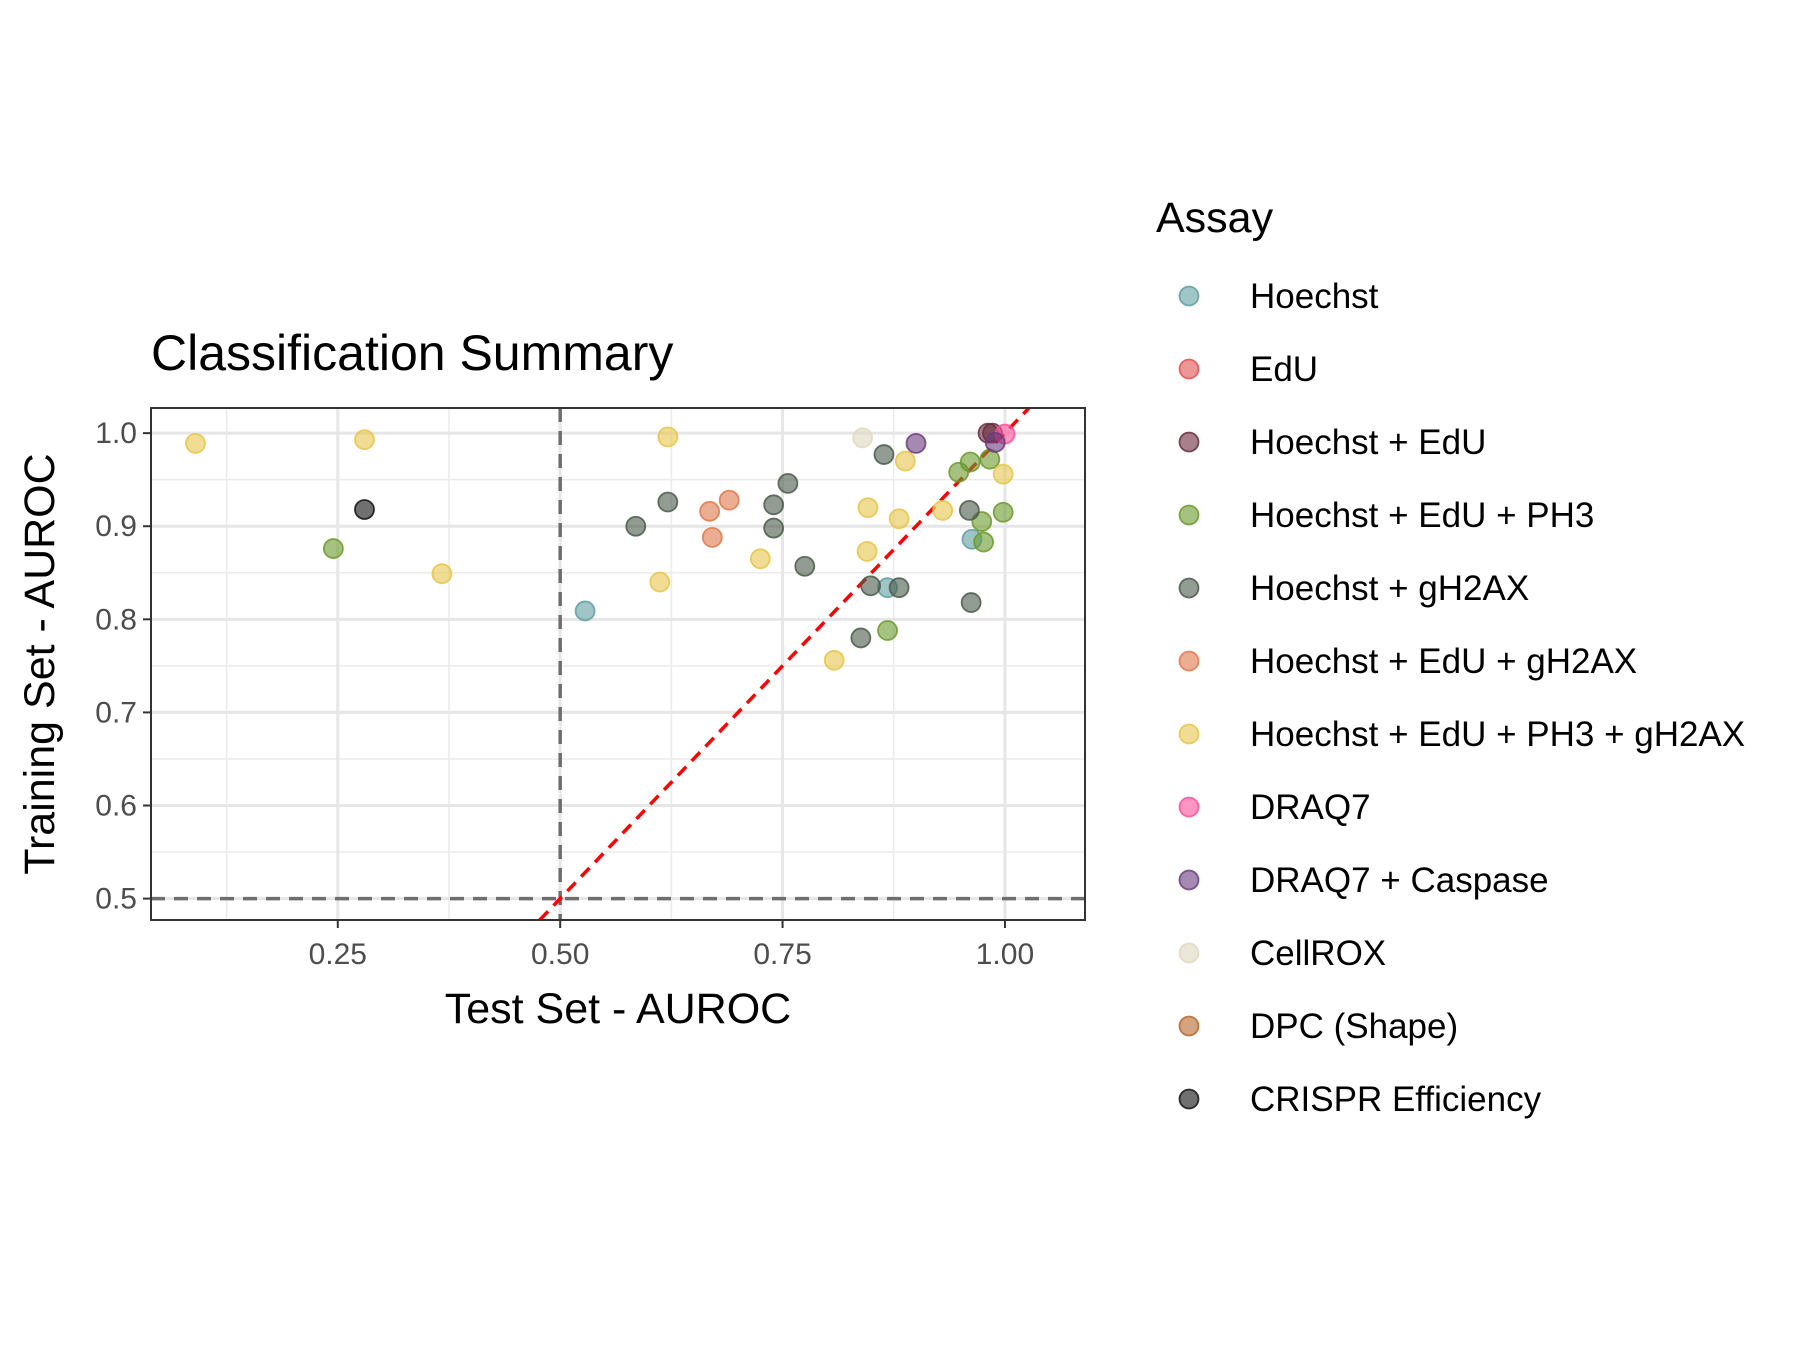 The image size is (1800, 1350). I want to click on legend-label: DPC (Shape), so click(1354, 1026).